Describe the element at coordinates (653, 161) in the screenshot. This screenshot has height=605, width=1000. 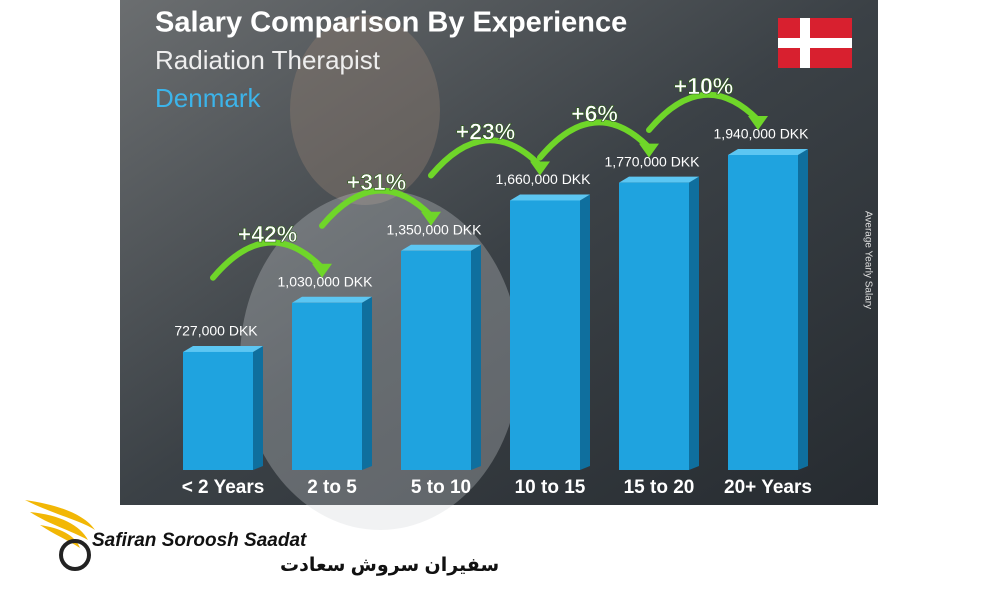
I see `value-label: 1,770,000 DKK` at that location.